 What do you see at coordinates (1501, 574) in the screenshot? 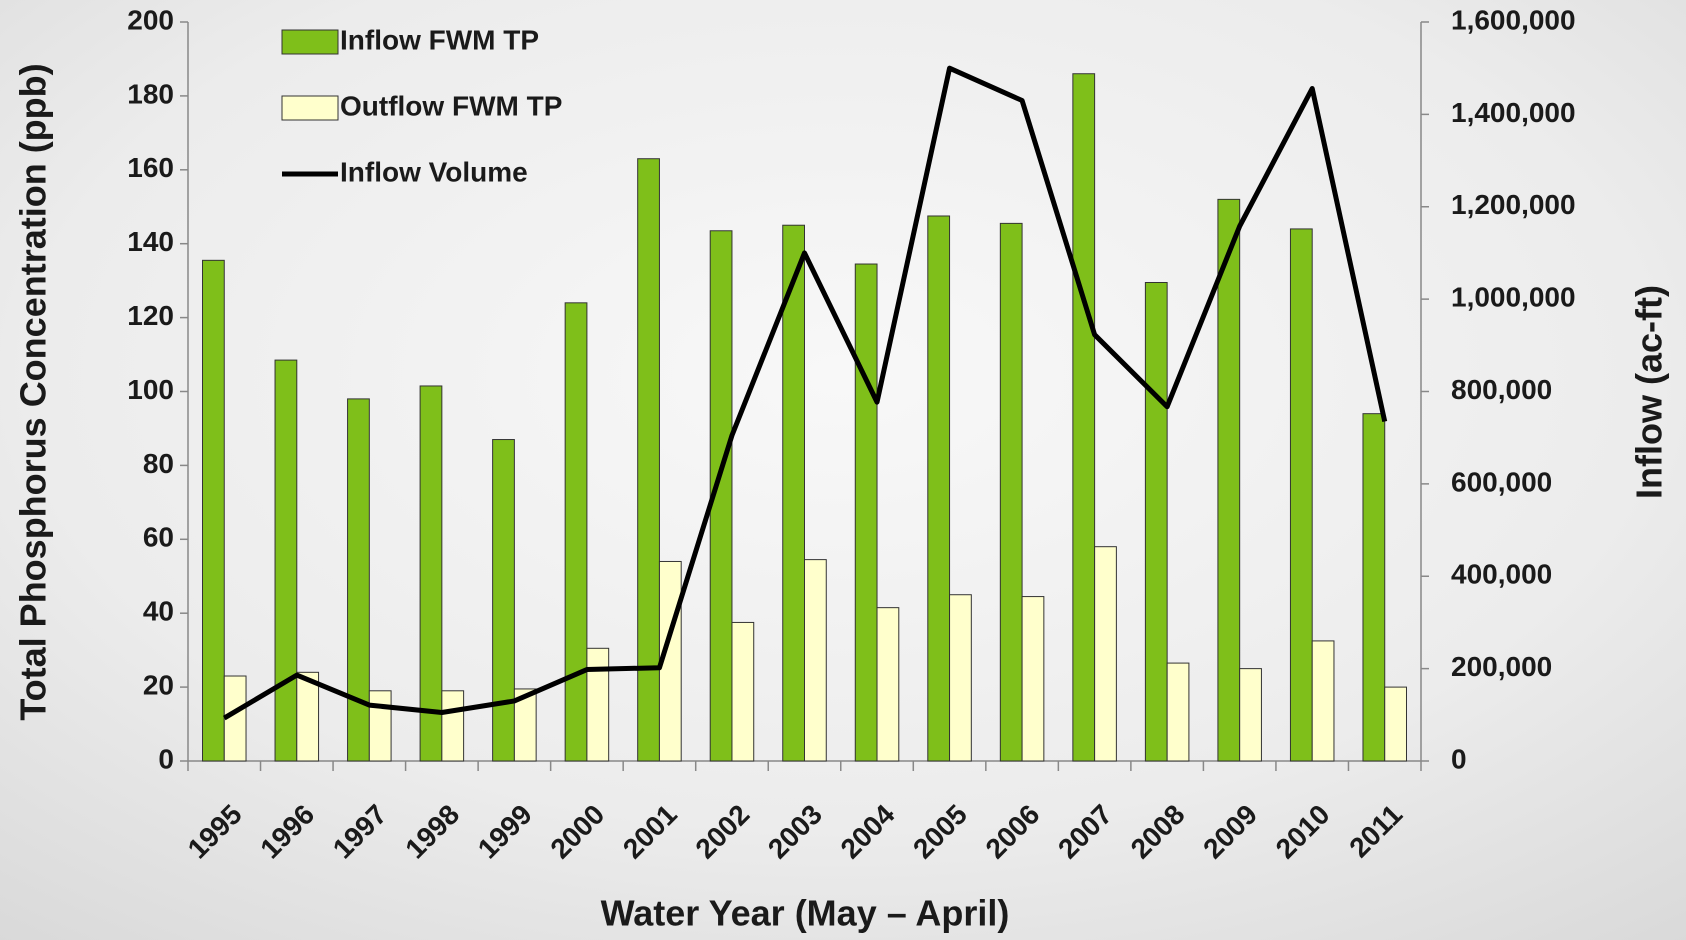
I see `y2-tick-label: 400,000` at bounding box center [1501, 574].